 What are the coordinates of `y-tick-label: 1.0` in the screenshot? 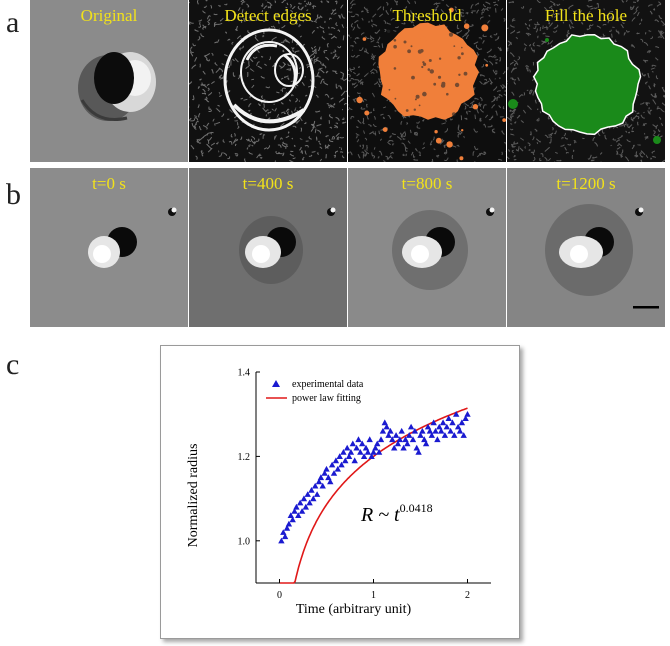 It's located at (244, 541).